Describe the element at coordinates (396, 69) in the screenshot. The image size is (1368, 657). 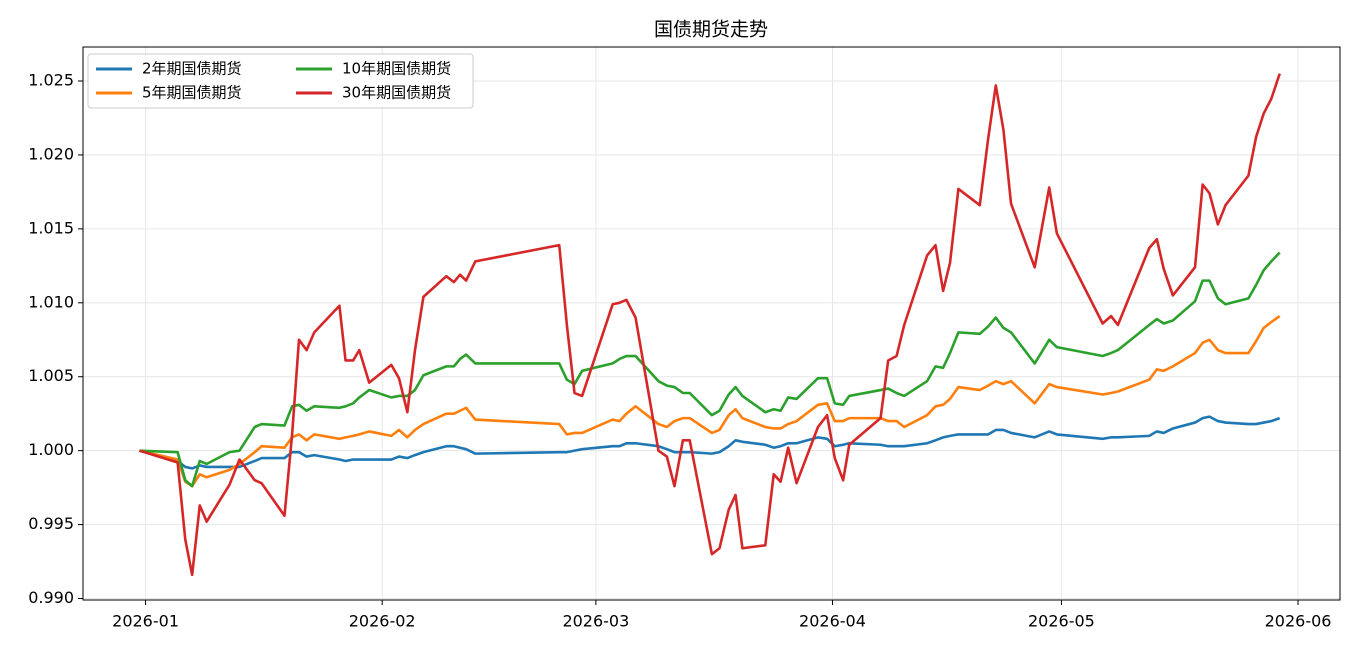
I see `legend-label: 10年期国债期货` at that location.